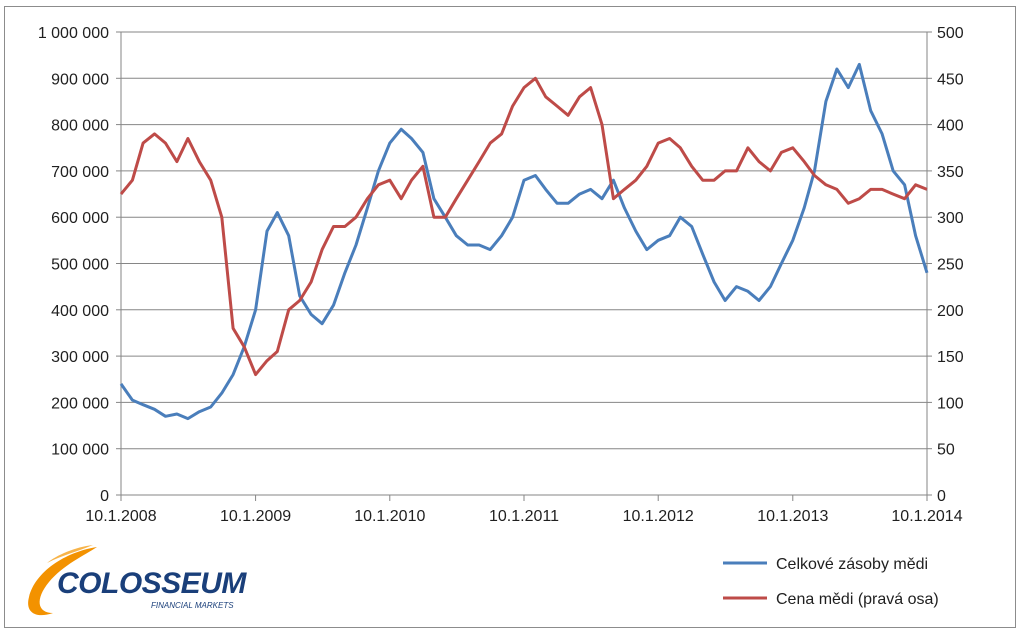 The width and height of the screenshot is (1024, 636). I want to click on left-tick-label: 900 000, so click(80, 79).